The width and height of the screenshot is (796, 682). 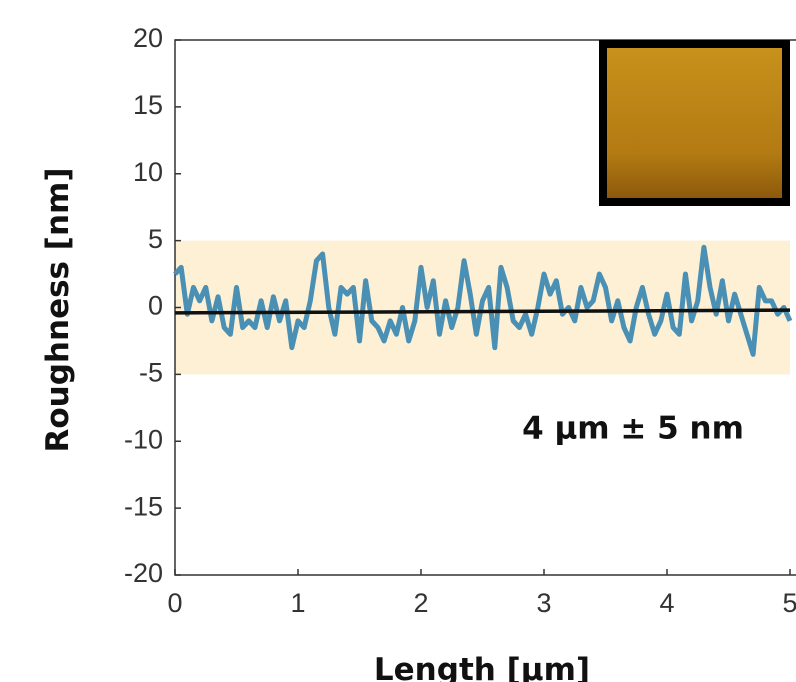 I want to click on y-tick-label: 20, so click(x=148, y=38).